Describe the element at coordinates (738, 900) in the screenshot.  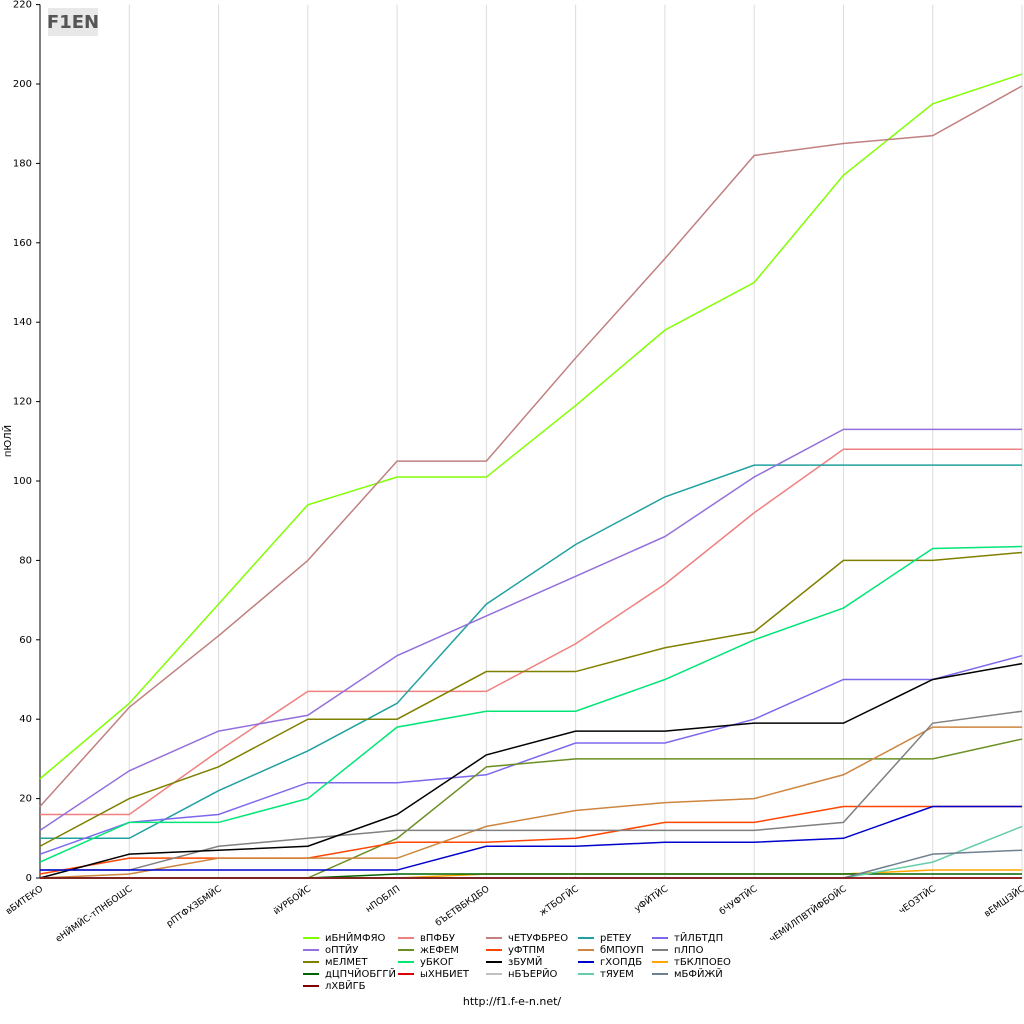
I see `x-tick-label: бЧУФТЙС` at that location.